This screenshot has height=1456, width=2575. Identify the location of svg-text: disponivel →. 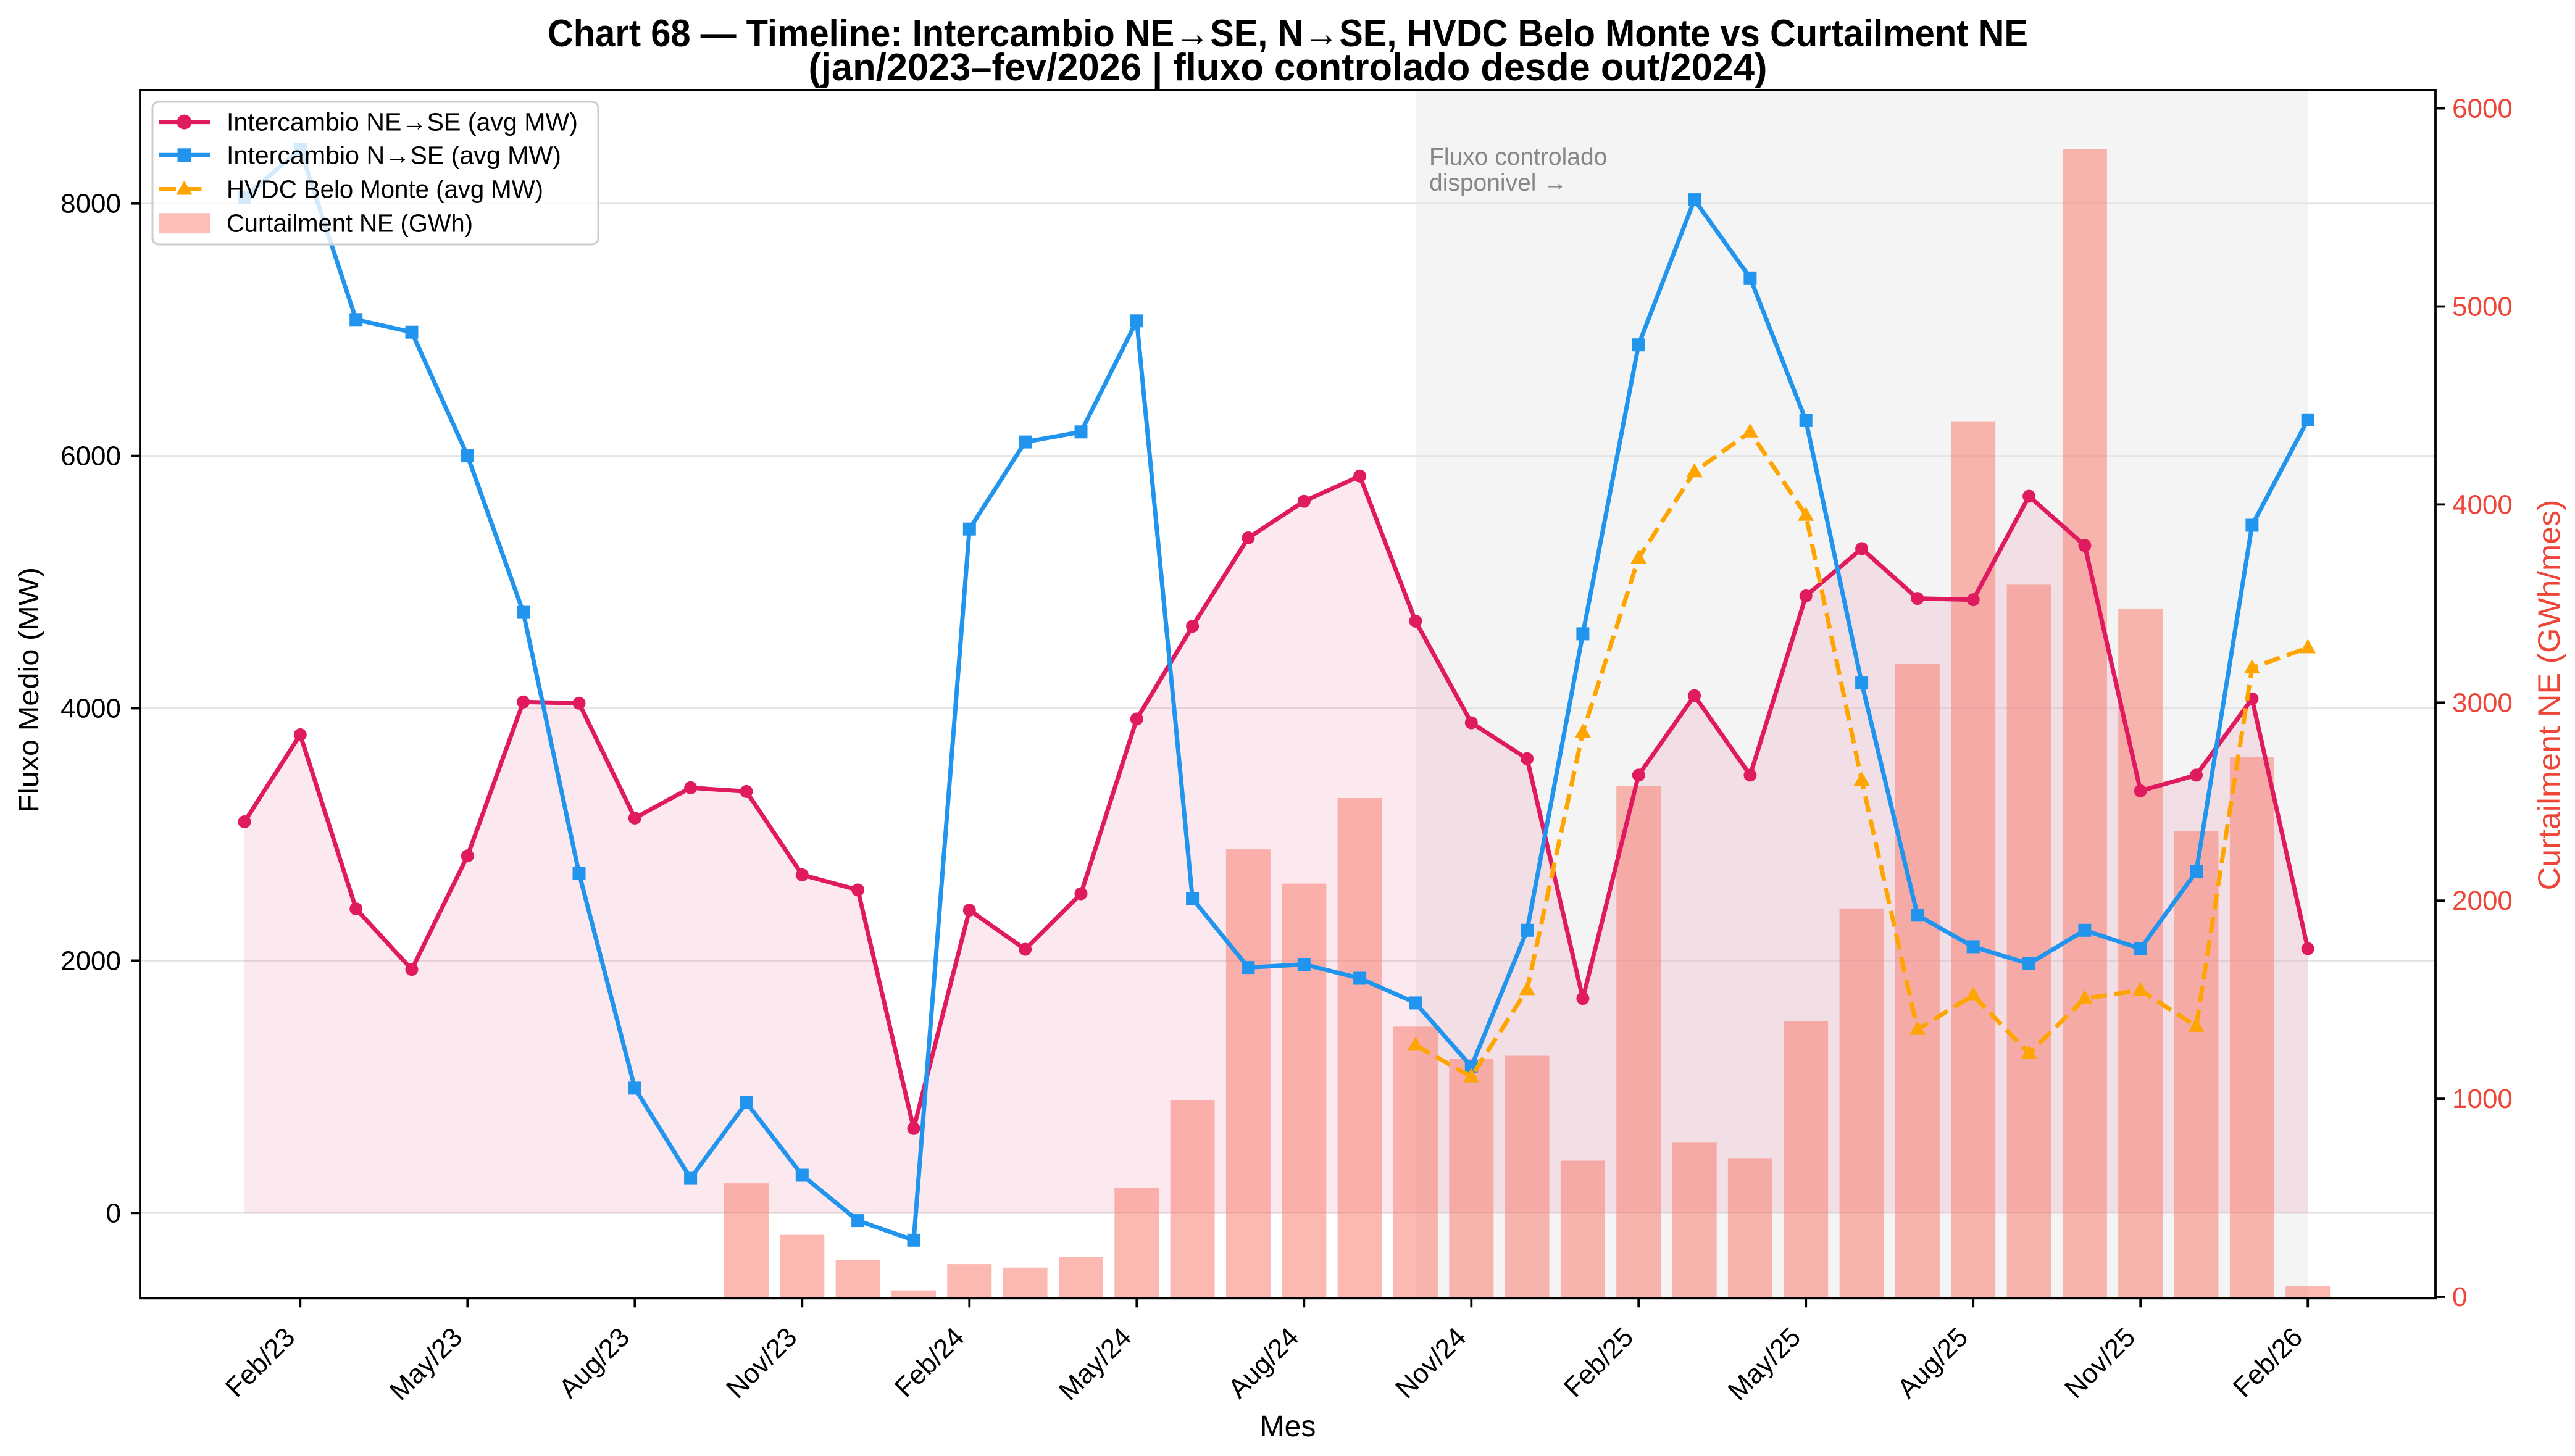
(1498, 183).